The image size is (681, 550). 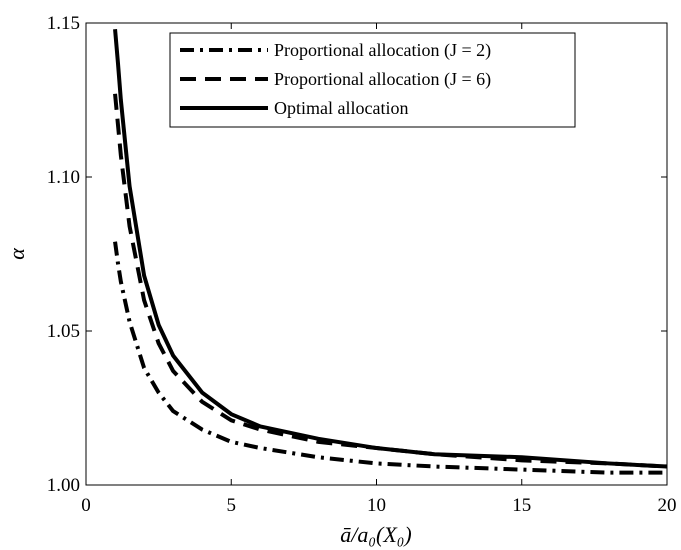 I want to click on legend-label-1: Proportional allocation (J = 6), so click(x=382, y=79).